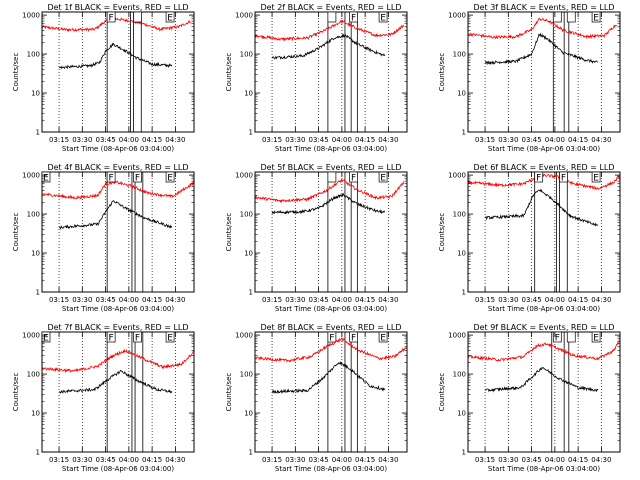 The width and height of the screenshot is (640, 480). Describe the element at coordinates (563, 179) in the screenshot. I see `marker-label-1: F` at that location.